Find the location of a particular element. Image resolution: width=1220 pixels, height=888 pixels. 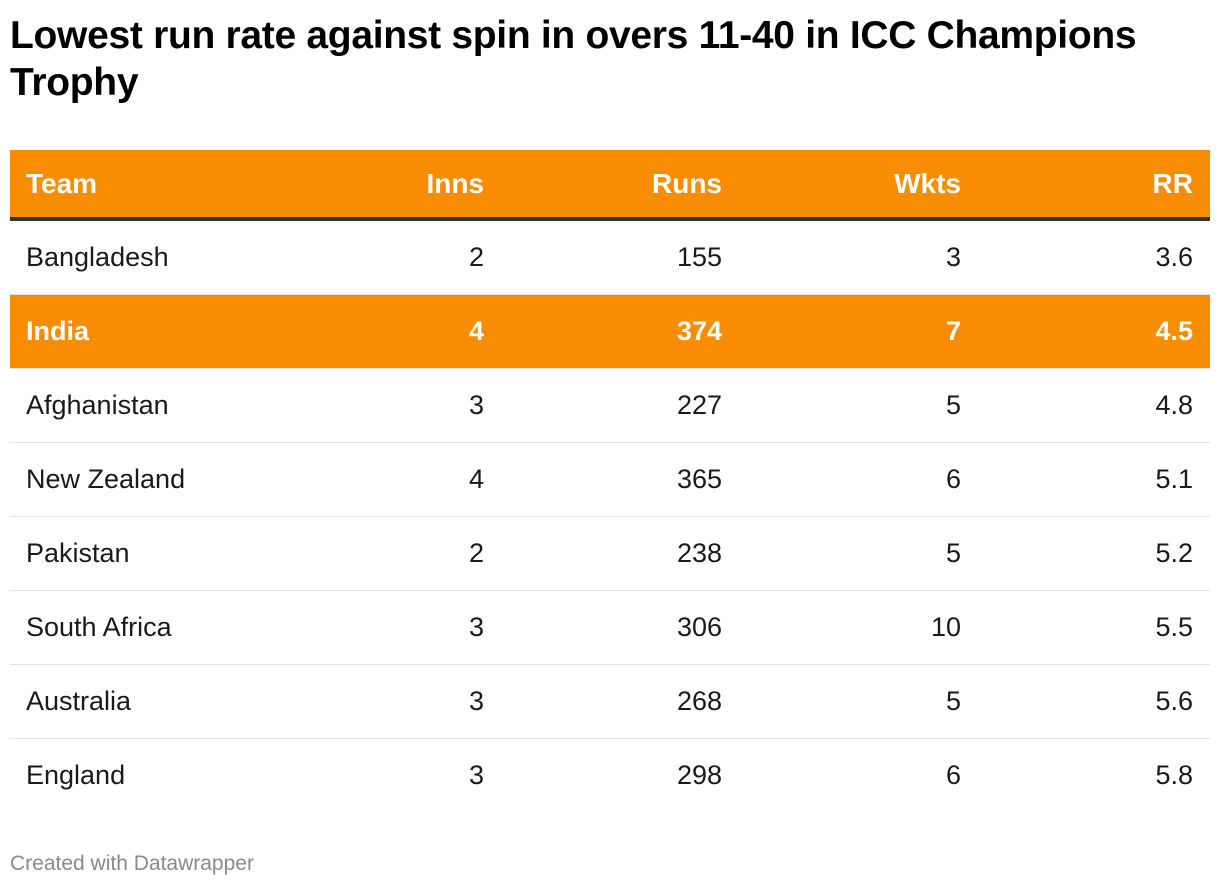

cell-rr: 5.5 is located at coordinates (1174, 627).